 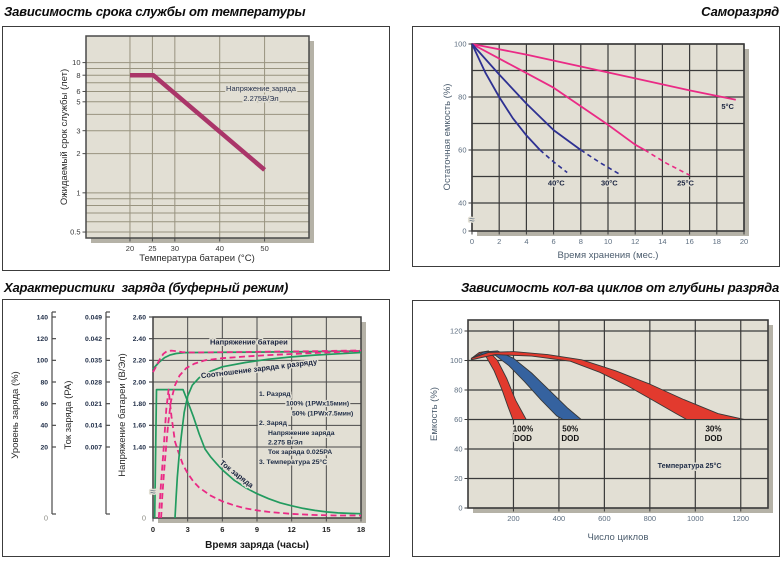 What do you see at coordinates (93, 426) in the screenshot?
I see `svg-text: 0.014` at bounding box center [93, 426].